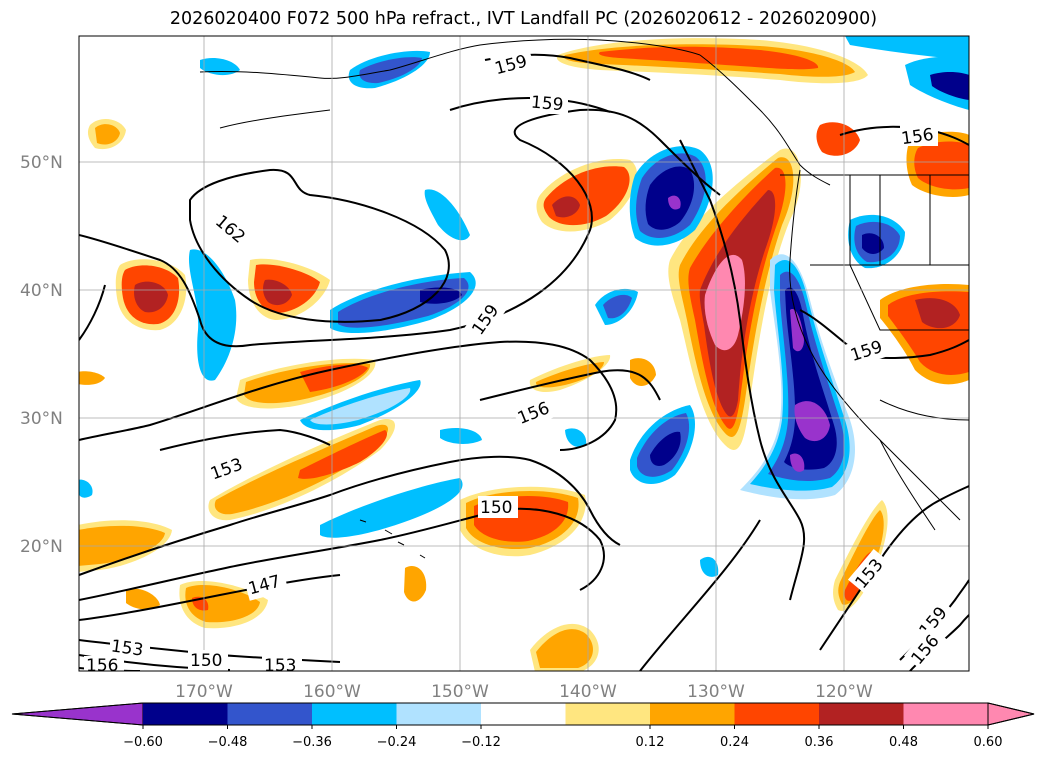  Describe the element at coordinates (797, 377) in the screenshot. I see `negative-anomaly-california` at that location.